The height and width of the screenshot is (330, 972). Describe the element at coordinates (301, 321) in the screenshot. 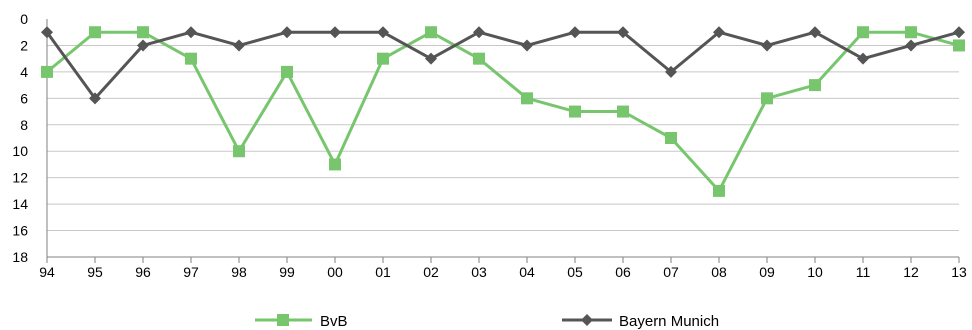

I see `legend-item-bvb: BvB` at that location.